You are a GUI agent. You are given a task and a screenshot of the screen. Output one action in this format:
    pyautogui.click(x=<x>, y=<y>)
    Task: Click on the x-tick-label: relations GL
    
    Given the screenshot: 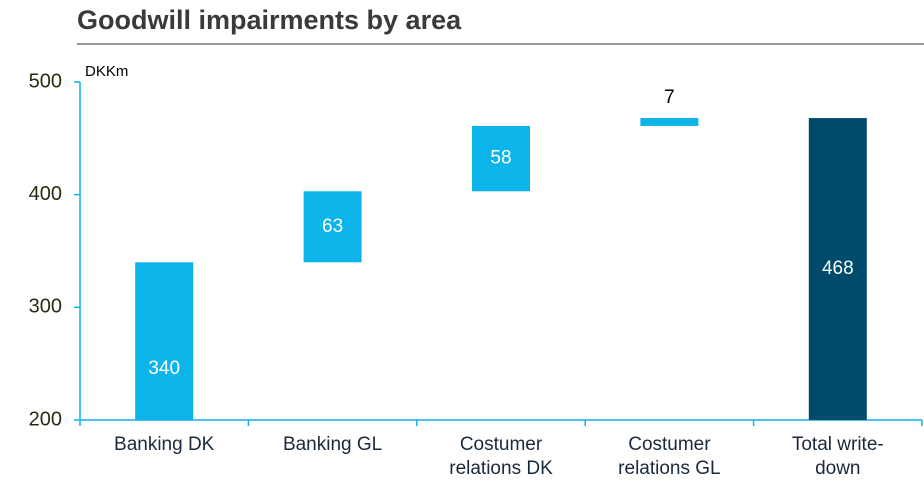 What is the action you would take?
    pyautogui.click(x=669, y=468)
    